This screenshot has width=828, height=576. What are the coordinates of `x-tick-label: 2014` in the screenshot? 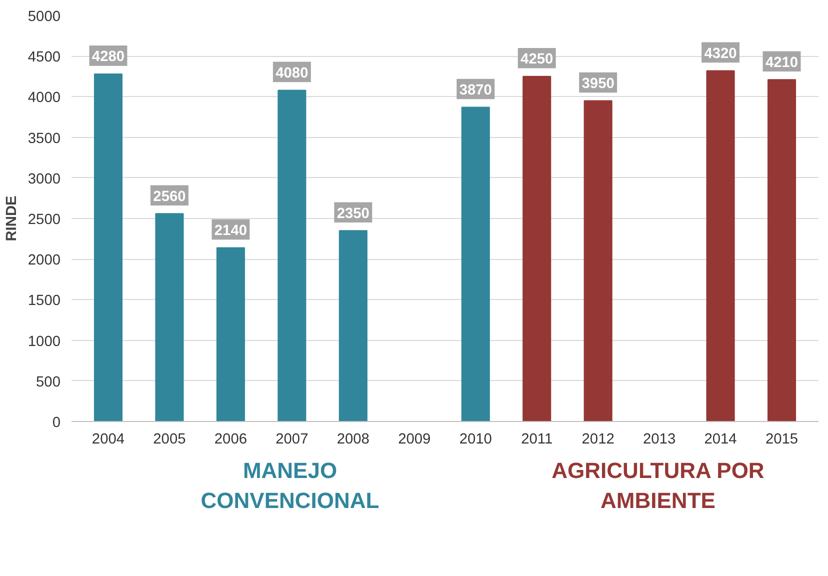 It's located at (720, 440).